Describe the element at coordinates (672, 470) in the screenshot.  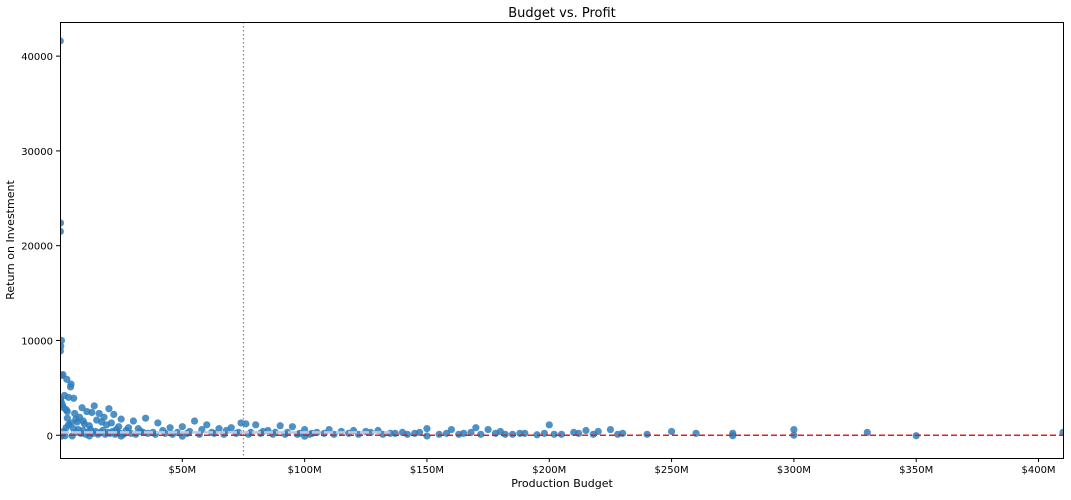
I see `x-tick-label: $250M` at that location.